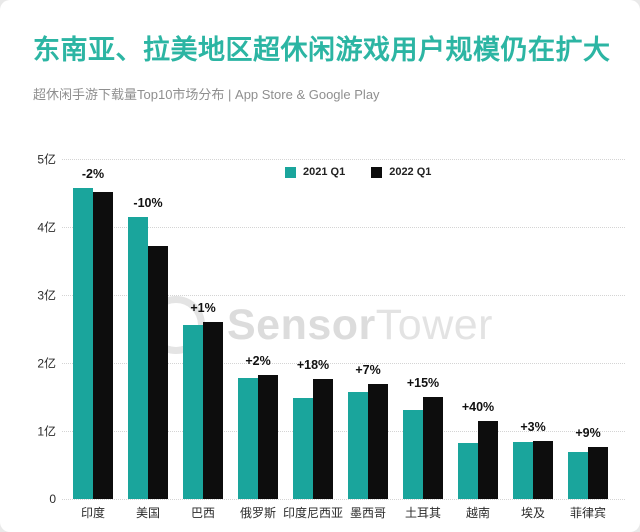 The width and height of the screenshot is (640, 532). I want to click on x-axis-label-cat6: 土耳其, so click(422, 513).